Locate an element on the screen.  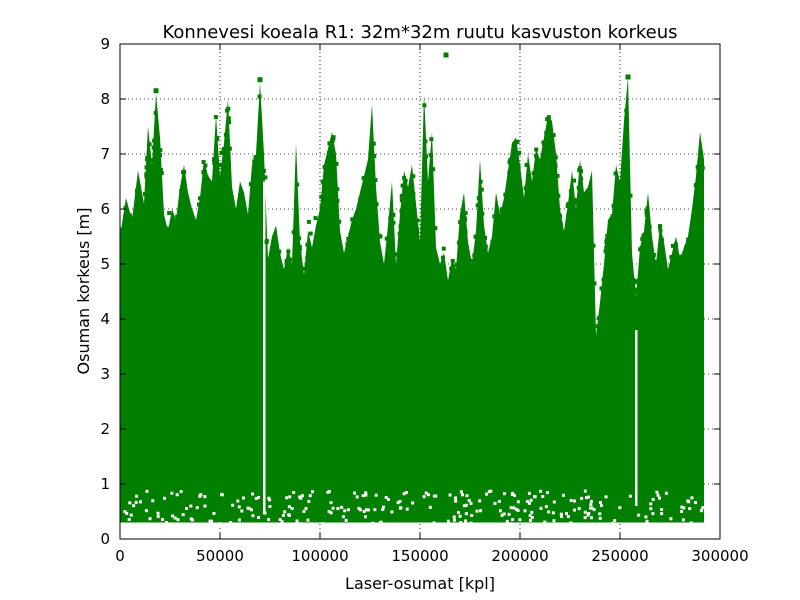
y-tick-label-5: 5 is located at coordinates (105, 264).